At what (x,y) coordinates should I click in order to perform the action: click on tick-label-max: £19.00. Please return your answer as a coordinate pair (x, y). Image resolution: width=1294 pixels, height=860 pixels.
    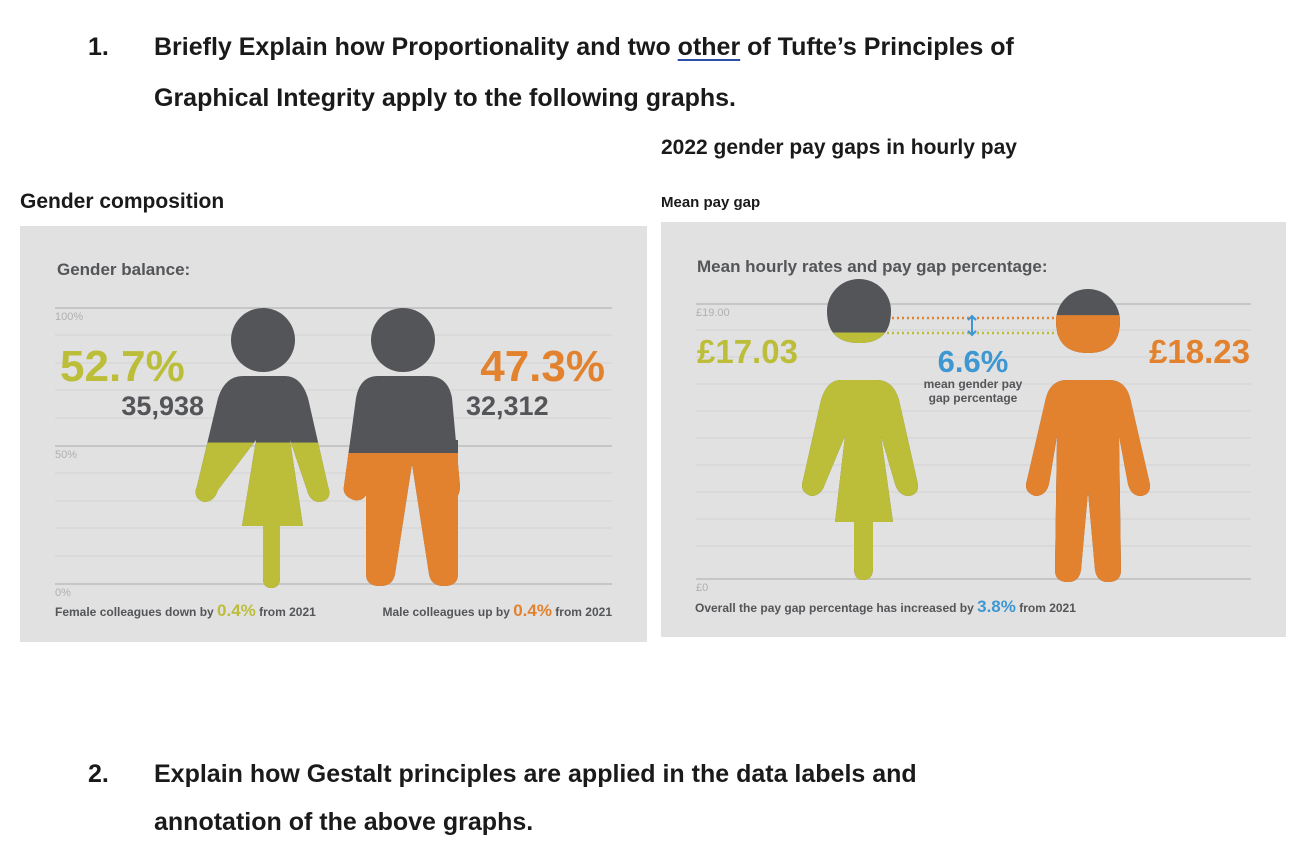
    Looking at the image, I should click on (713, 313).